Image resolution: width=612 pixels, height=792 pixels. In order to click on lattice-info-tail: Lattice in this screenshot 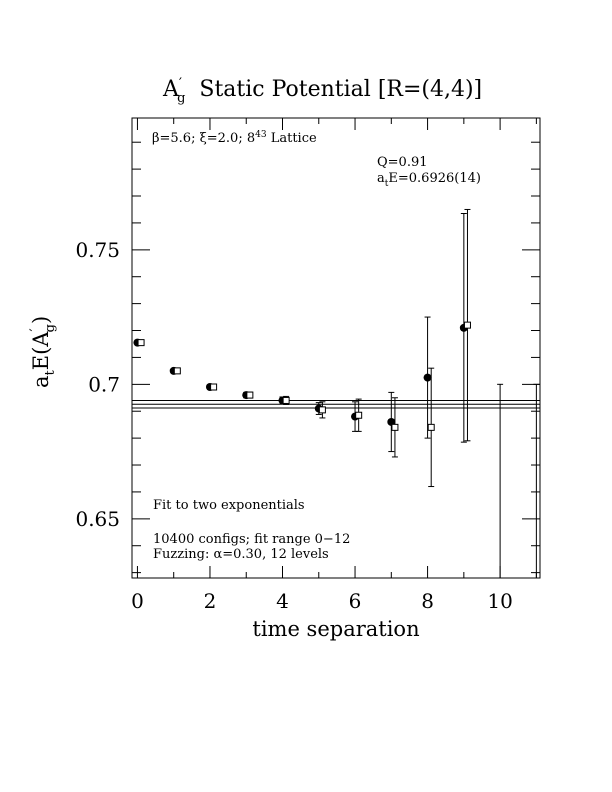, I will do `click(292, 138)`.